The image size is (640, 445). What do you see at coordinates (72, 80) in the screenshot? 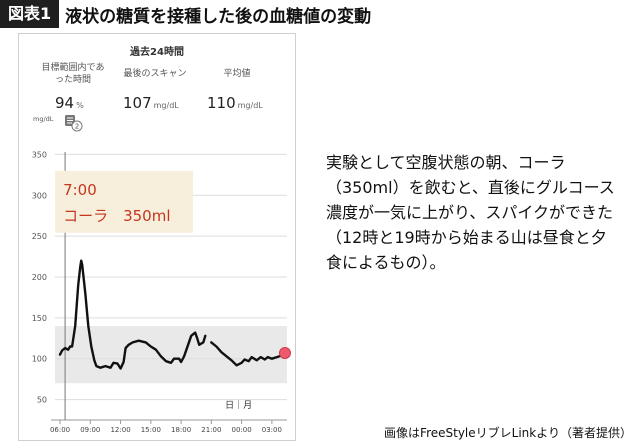
I see `stat-label-line: った時間` at bounding box center [72, 80].